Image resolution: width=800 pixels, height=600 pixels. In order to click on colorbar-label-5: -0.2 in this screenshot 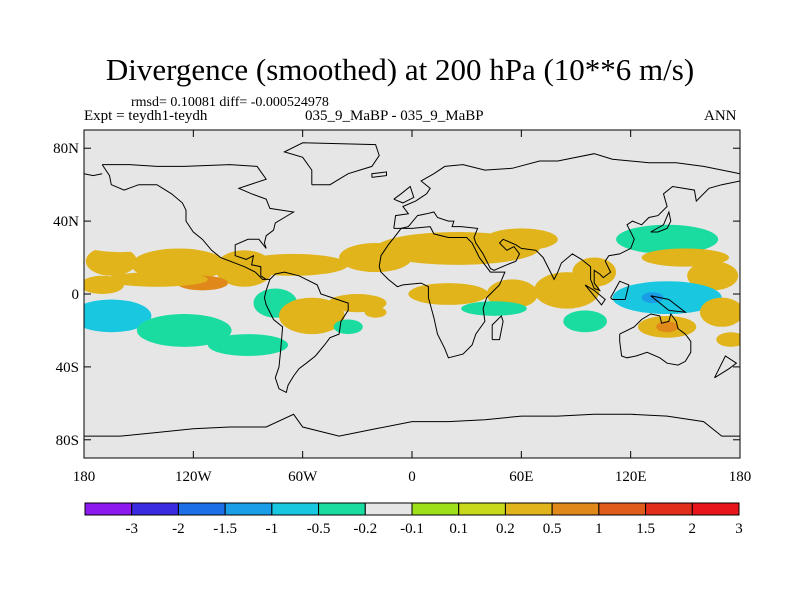, I will do `click(365, 529)`.